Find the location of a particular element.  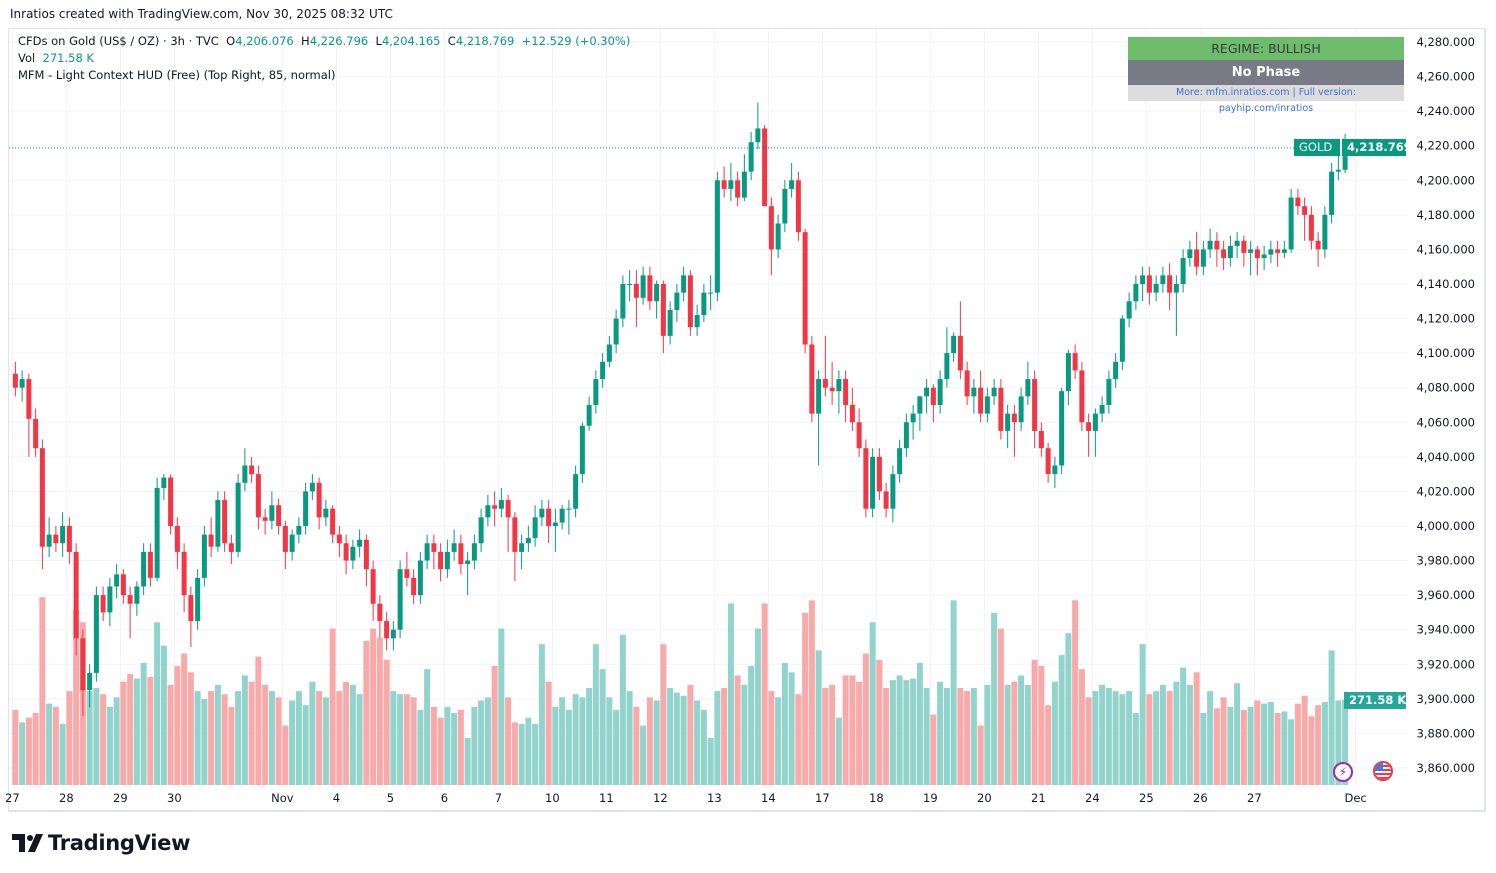

x-tick-label: 27 is located at coordinates (12, 798).